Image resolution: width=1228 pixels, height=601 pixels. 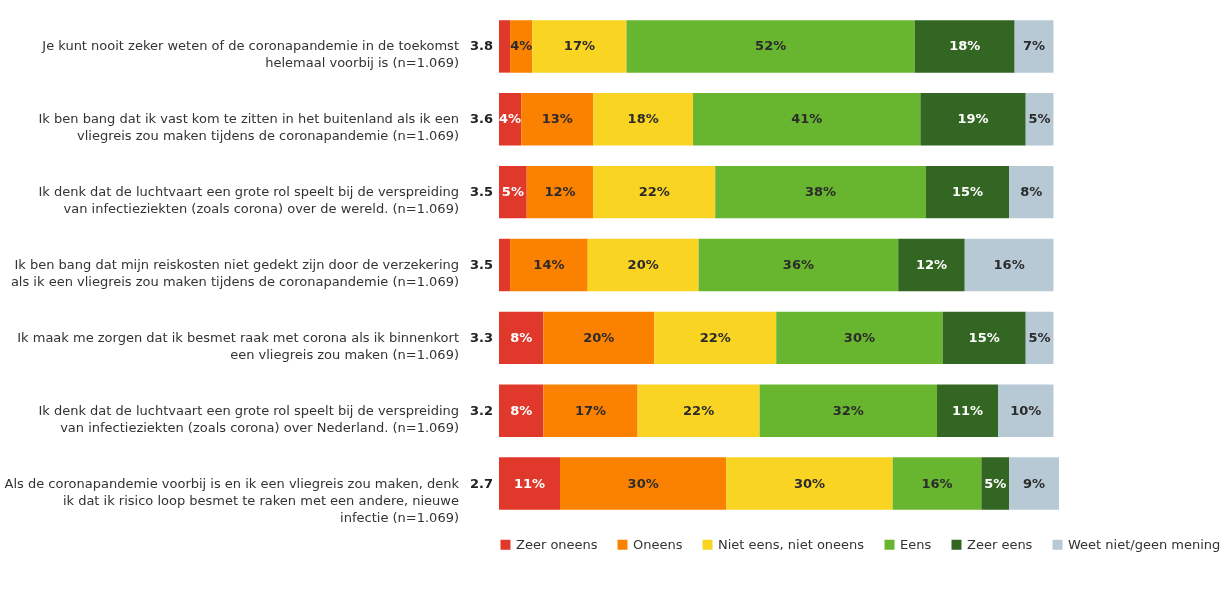 I want to click on data-label: 9%, so click(x=1034, y=483).